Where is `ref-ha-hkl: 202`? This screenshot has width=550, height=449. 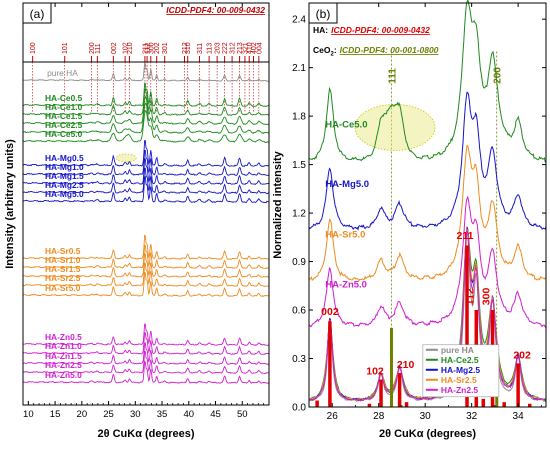
ref-ha-hkl: 202 is located at coordinates (522, 356).